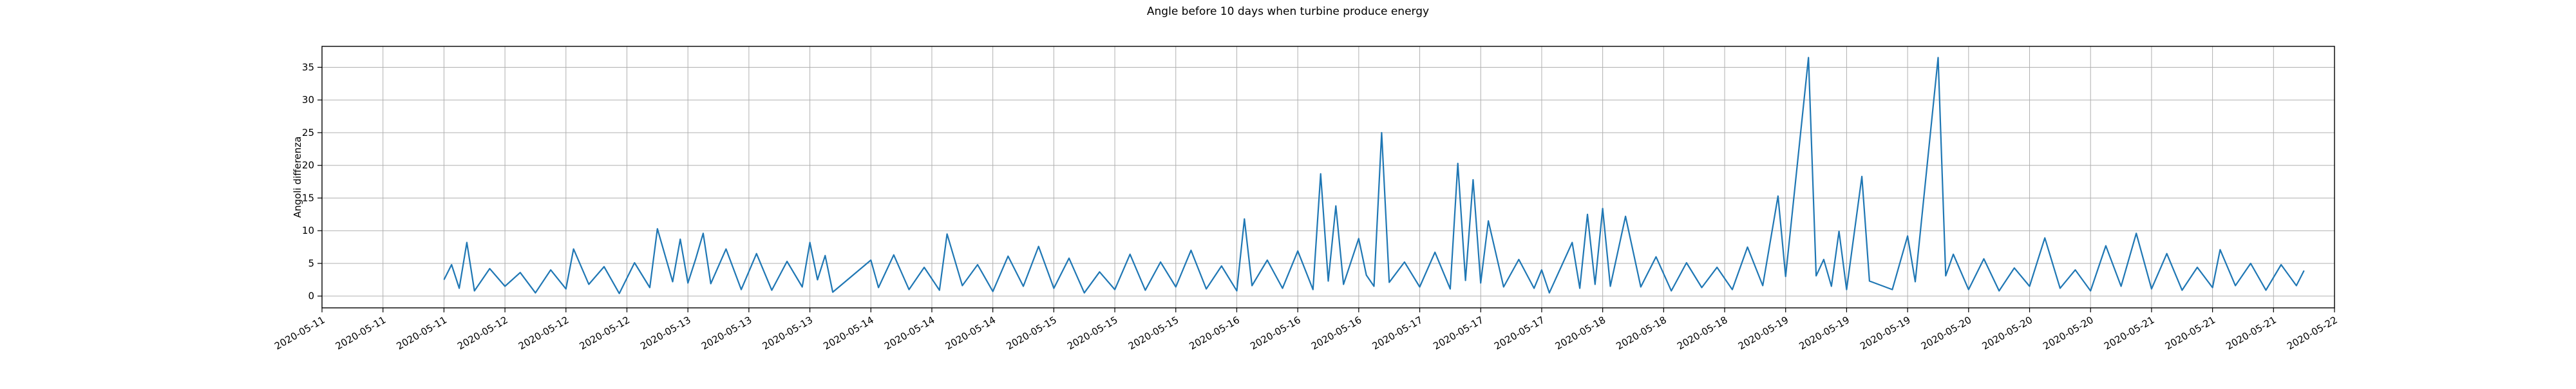  What do you see at coordinates (297, 177) in the screenshot?
I see `y-axis-label: Angoli differenza` at bounding box center [297, 177].